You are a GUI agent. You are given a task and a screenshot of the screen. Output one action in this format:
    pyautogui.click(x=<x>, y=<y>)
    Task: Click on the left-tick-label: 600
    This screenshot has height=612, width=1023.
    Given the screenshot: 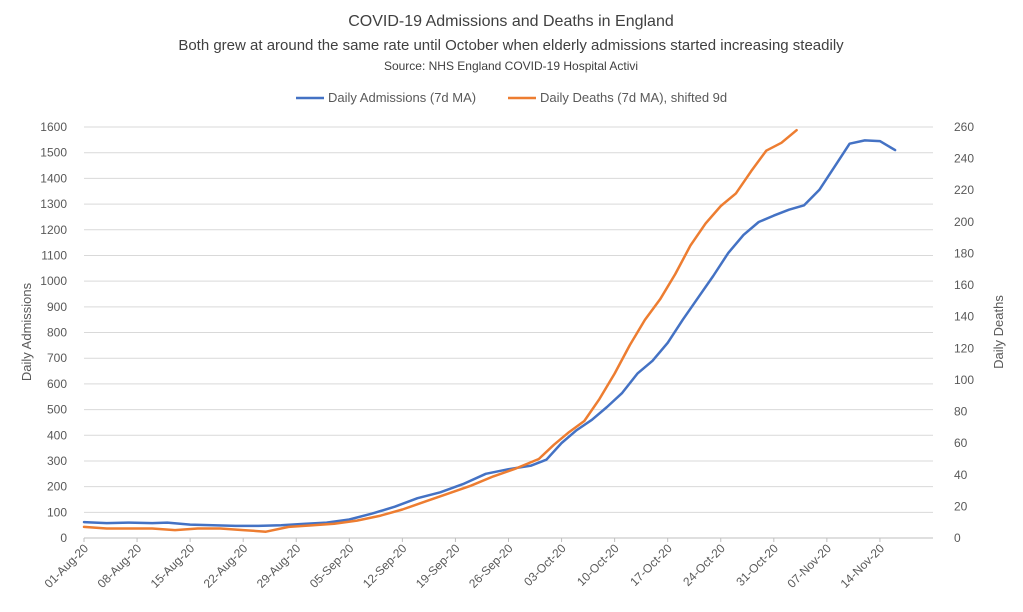 What is the action you would take?
    pyautogui.click(x=57, y=384)
    